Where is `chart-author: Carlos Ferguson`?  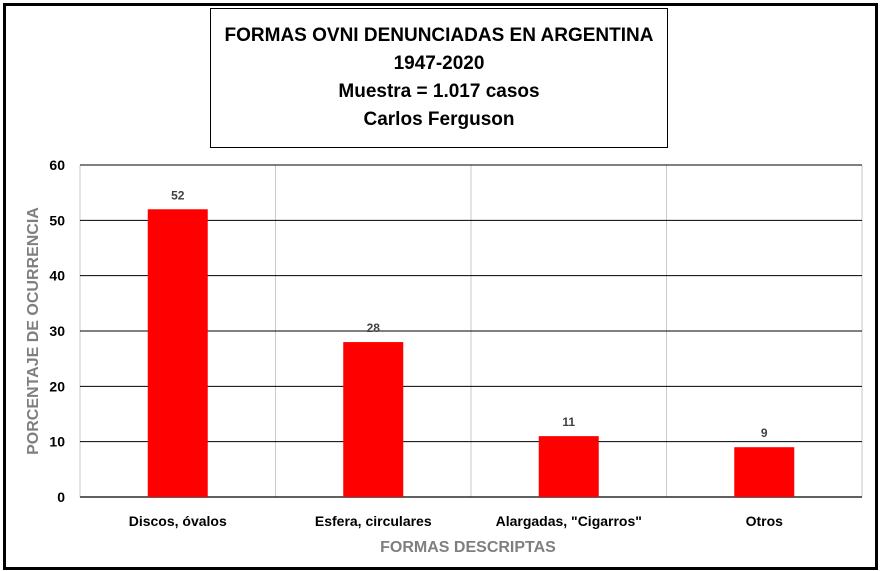 chart-author: Carlos Ferguson is located at coordinates (439, 119).